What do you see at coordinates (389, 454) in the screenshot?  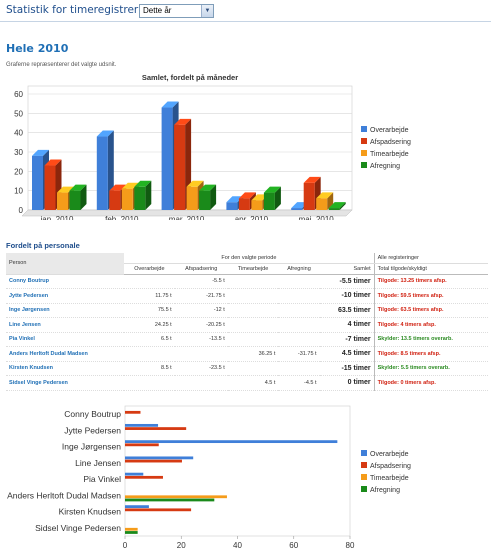 I see `legend-label: Overarbejde` at bounding box center [389, 454].